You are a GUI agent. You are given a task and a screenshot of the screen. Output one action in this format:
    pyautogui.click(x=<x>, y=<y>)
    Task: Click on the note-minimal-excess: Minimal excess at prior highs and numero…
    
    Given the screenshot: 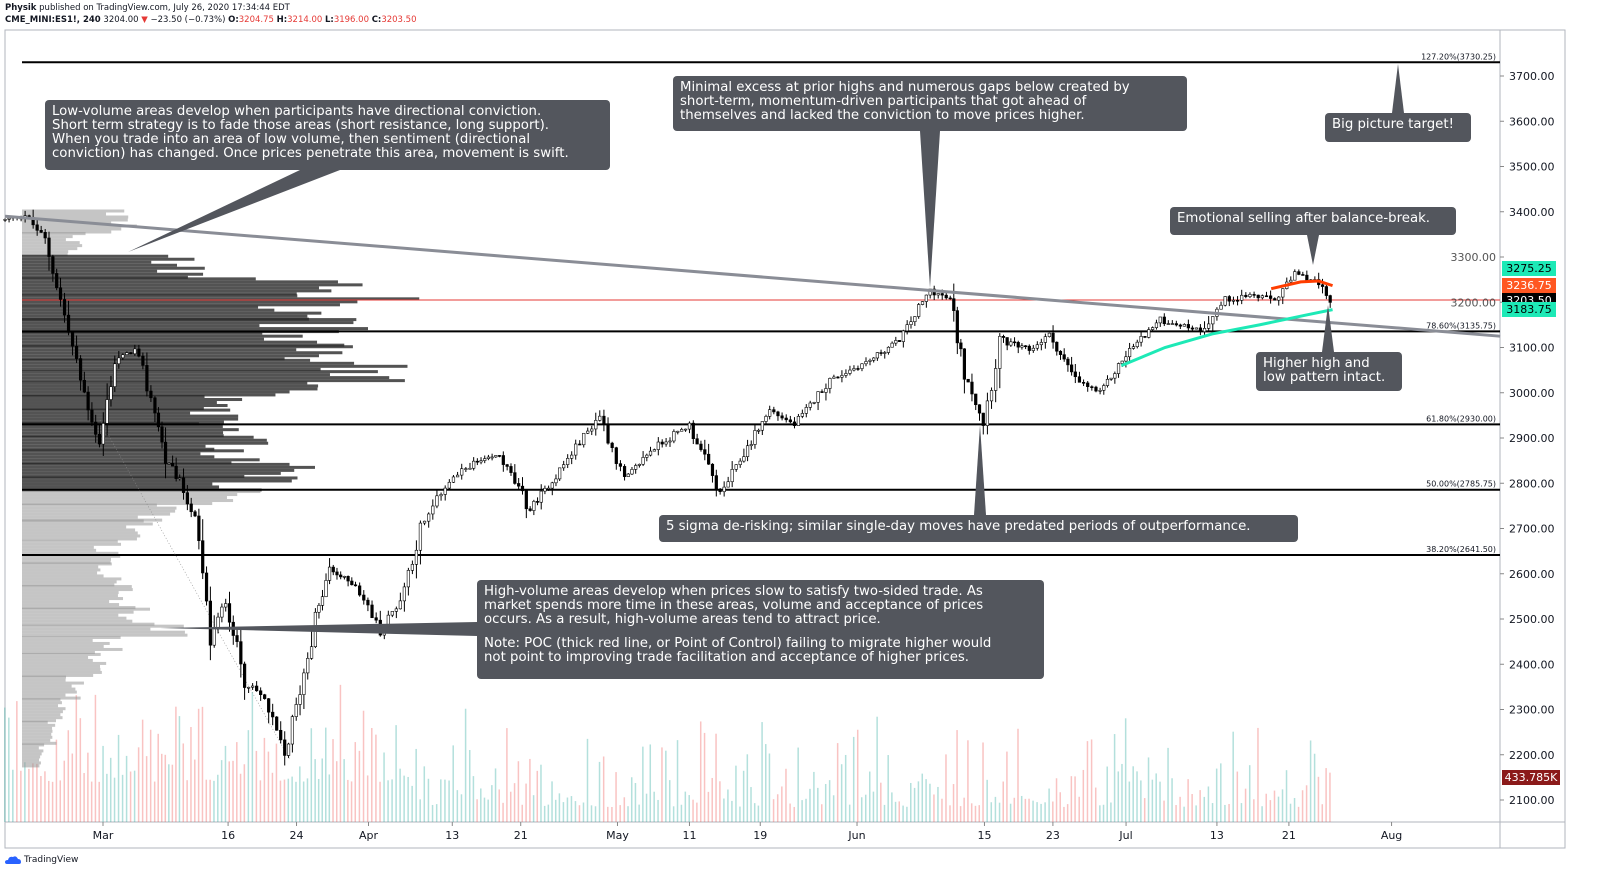 What is the action you would take?
    pyautogui.click(x=930, y=103)
    